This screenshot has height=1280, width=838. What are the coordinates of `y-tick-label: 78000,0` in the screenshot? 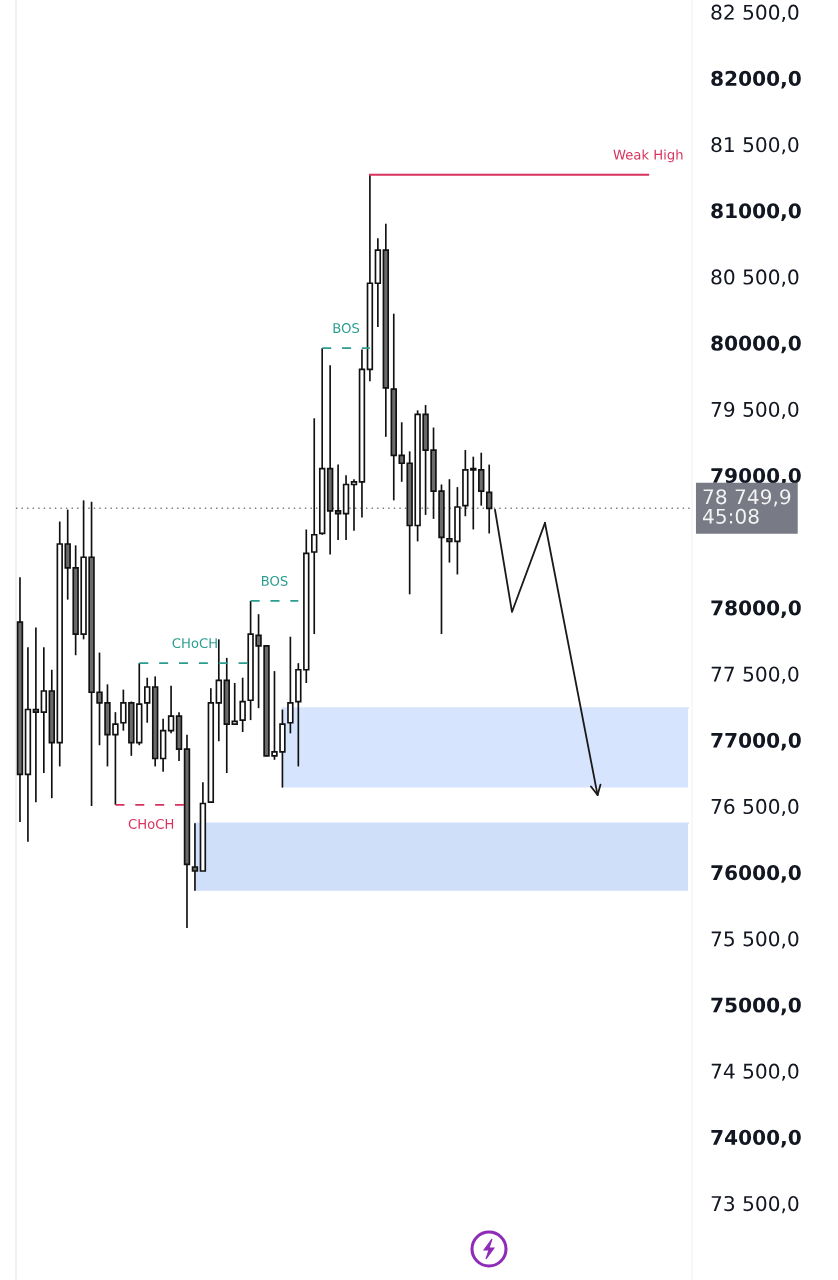 It's located at (756, 609).